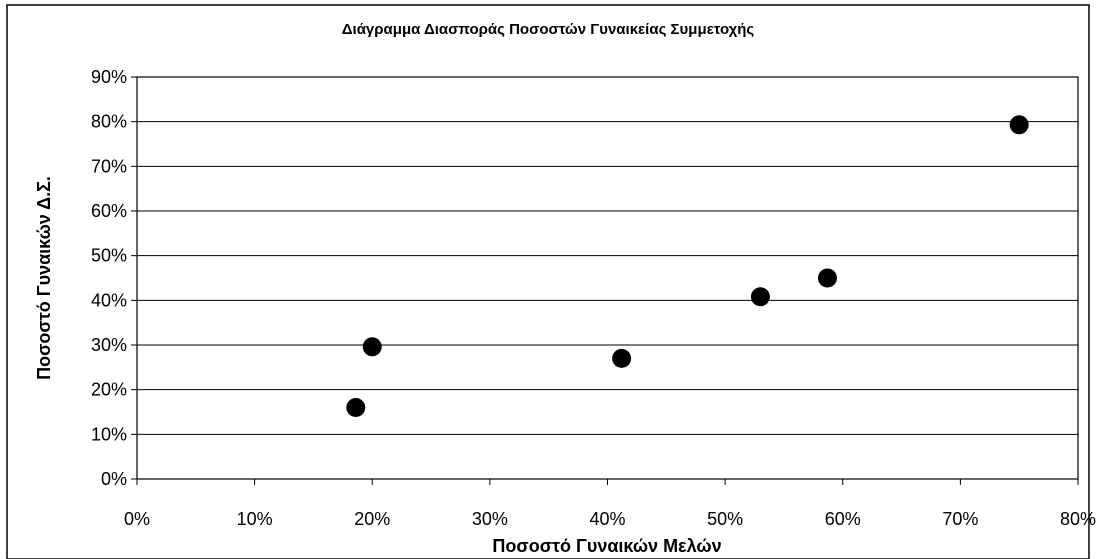  Describe the element at coordinates (109, 166) in the screenshot. I see `y-tick-label: 70%` at that location.